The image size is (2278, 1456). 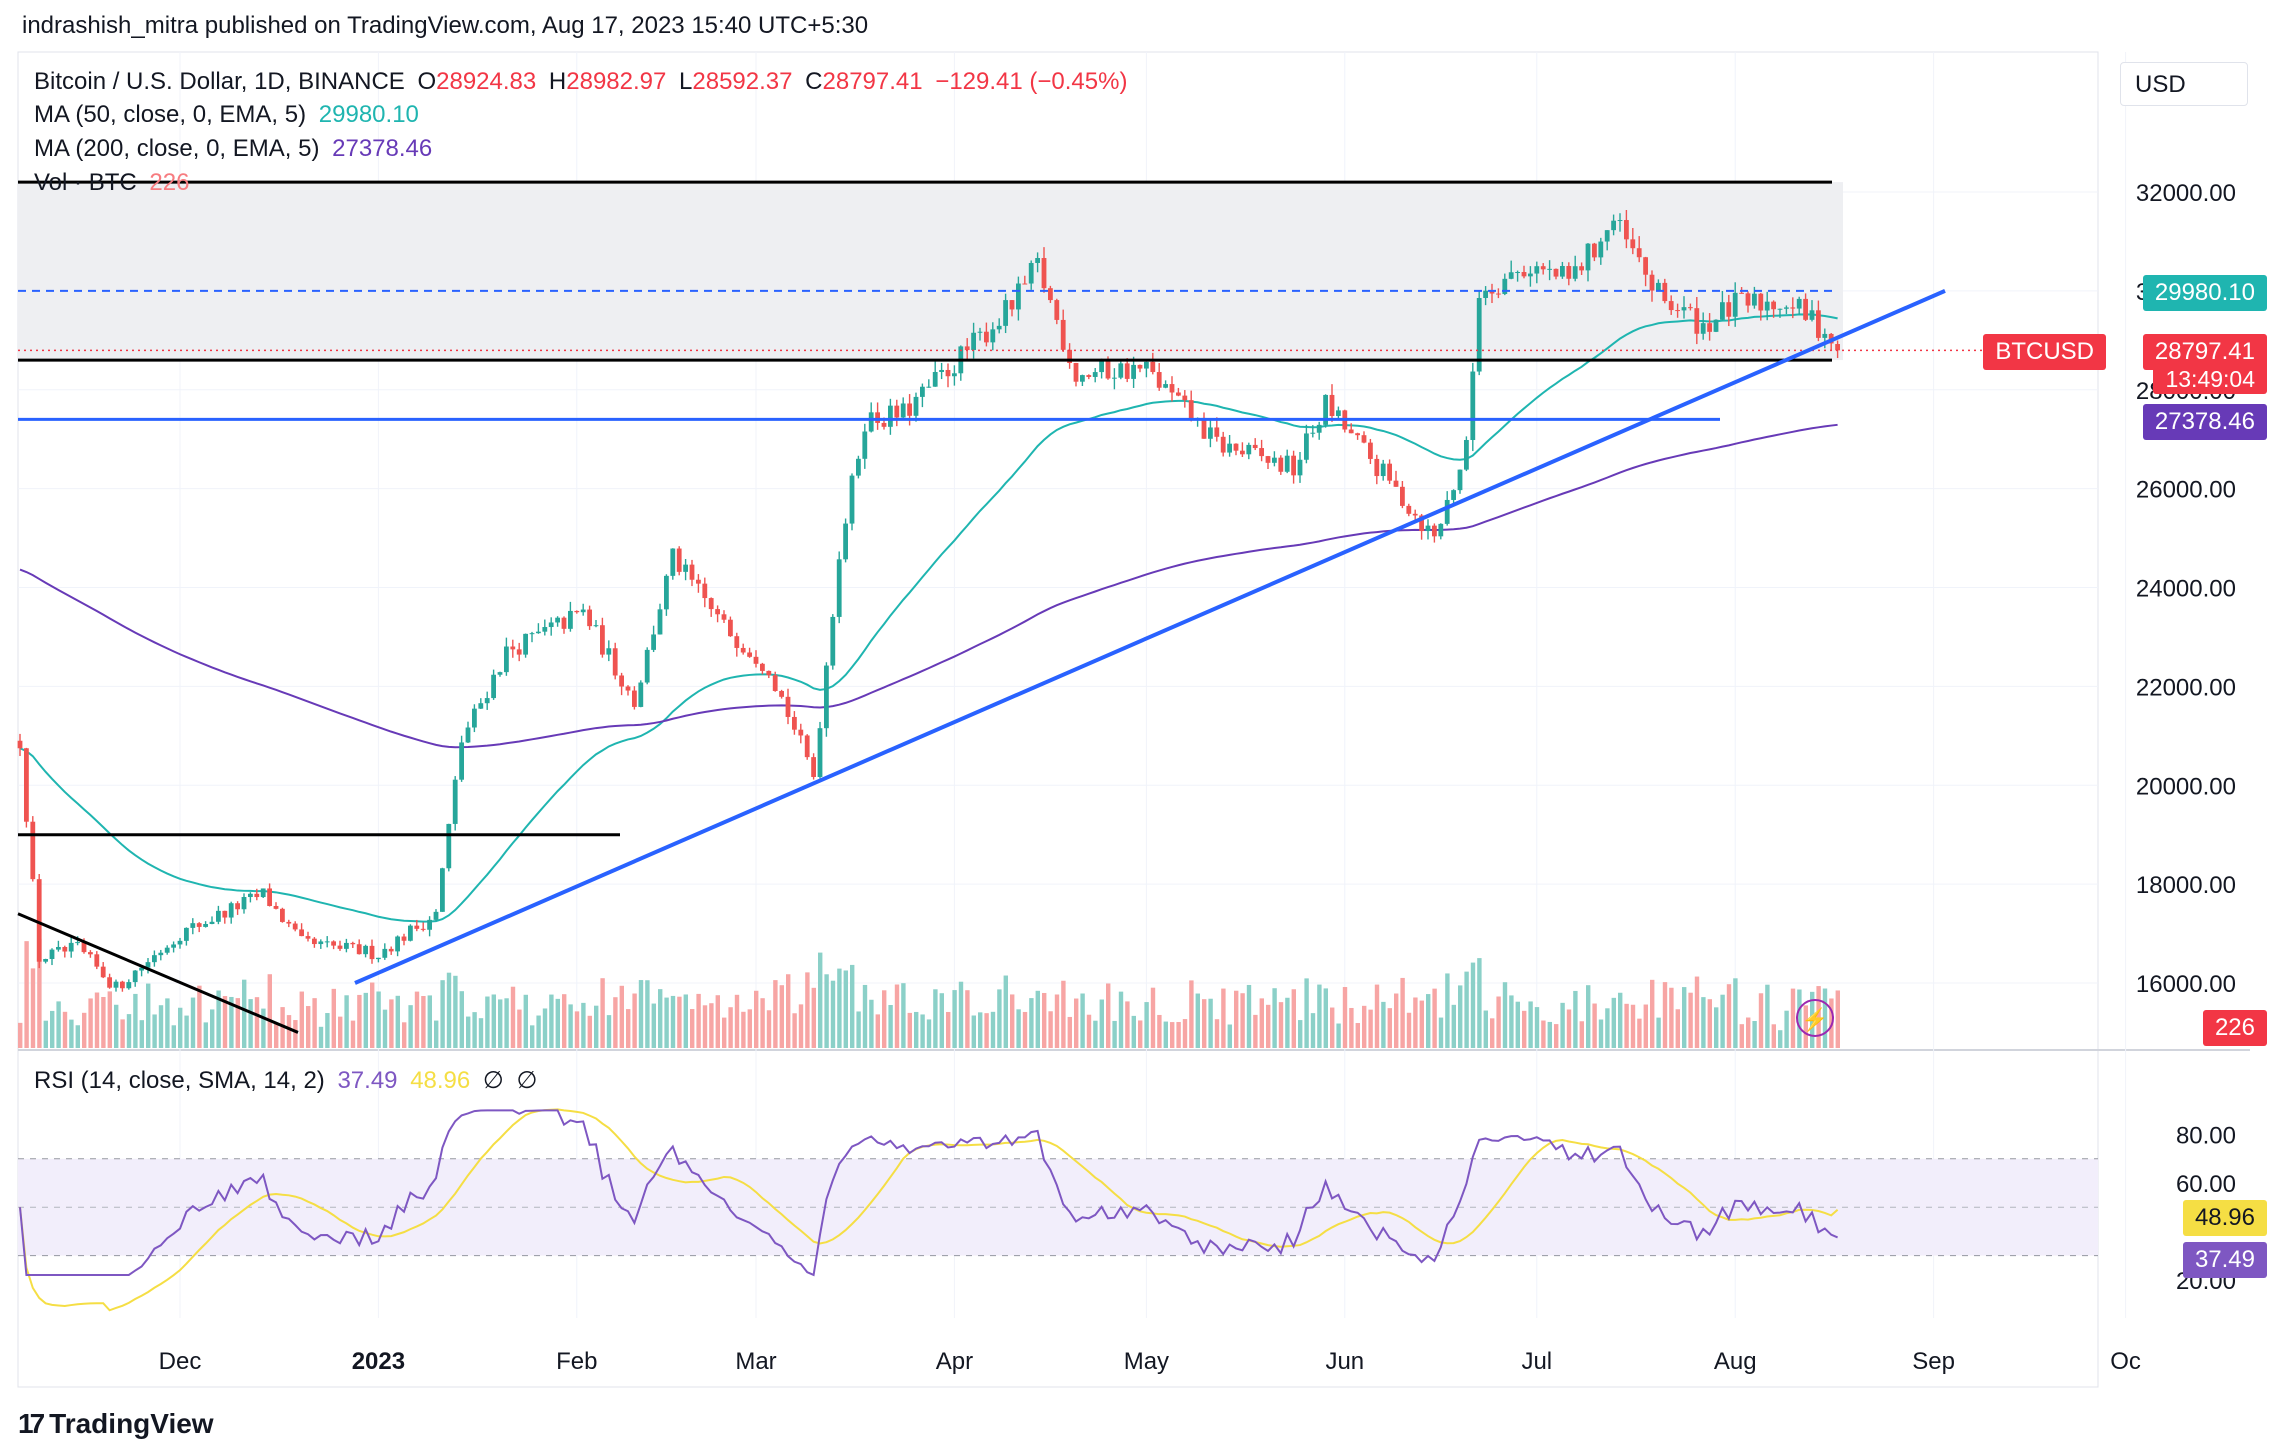 I want to click on price-tick: 22000.00, so click(x=2186, y=687).